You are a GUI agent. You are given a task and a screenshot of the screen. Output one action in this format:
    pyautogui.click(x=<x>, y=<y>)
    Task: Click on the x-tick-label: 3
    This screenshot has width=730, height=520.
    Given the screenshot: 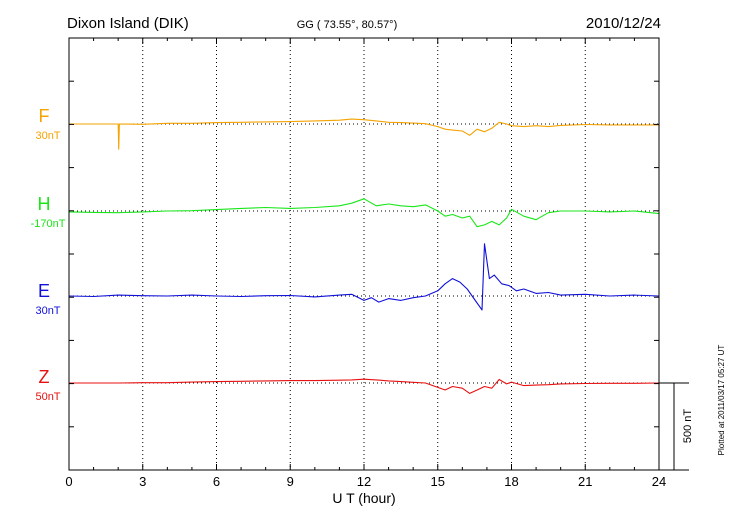 What is the action you would take?
    pyautogui.click(x=142, y=481)
    